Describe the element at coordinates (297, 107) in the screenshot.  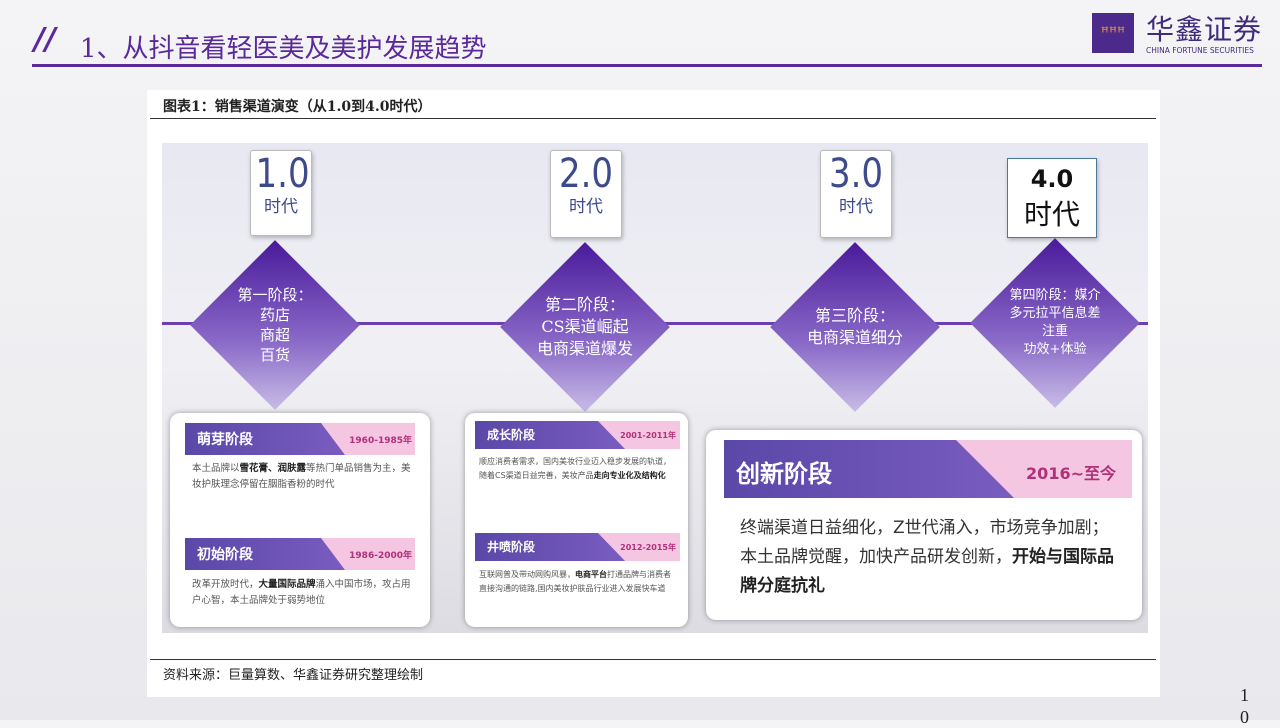
I see `figure-caption: 图表1：销售渠道演变（从1.0到4.0时代）` at that location.